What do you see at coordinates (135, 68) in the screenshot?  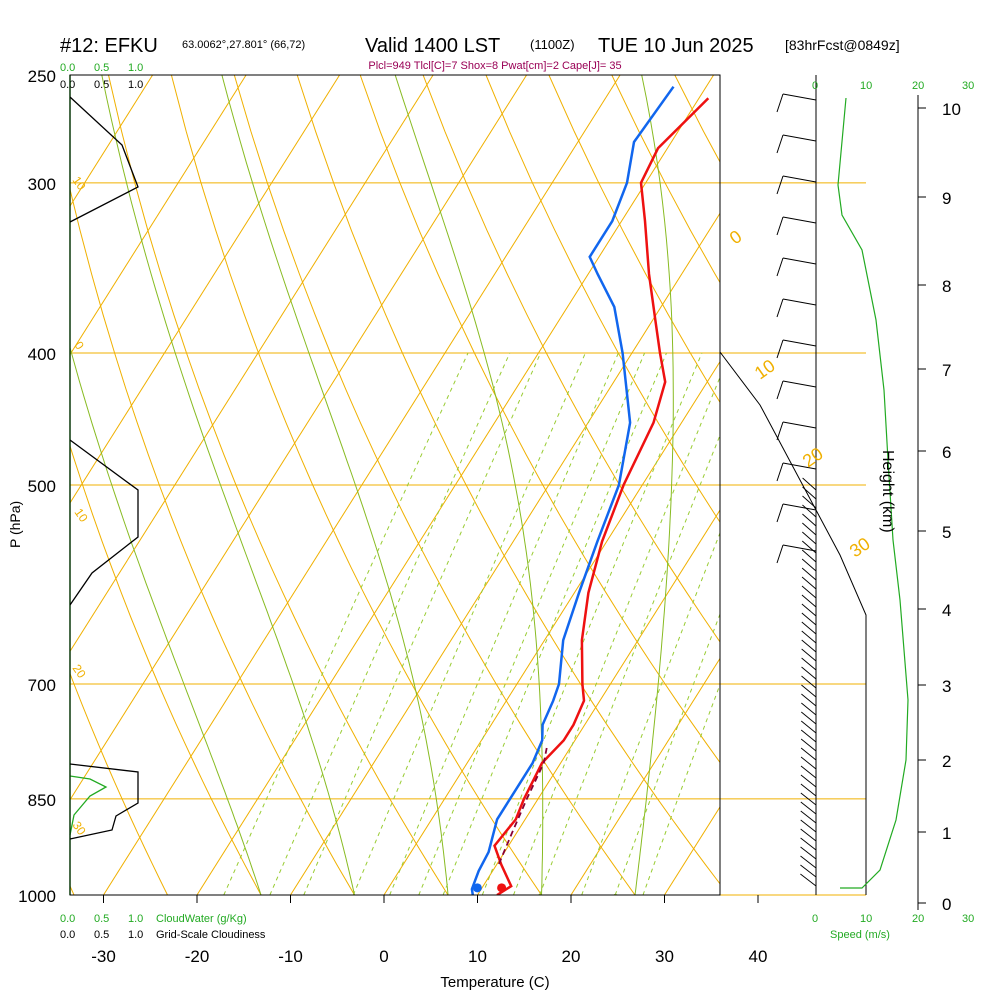 I see `cloud-scale-green-2: 1.0` at bounding box center [135, 68].